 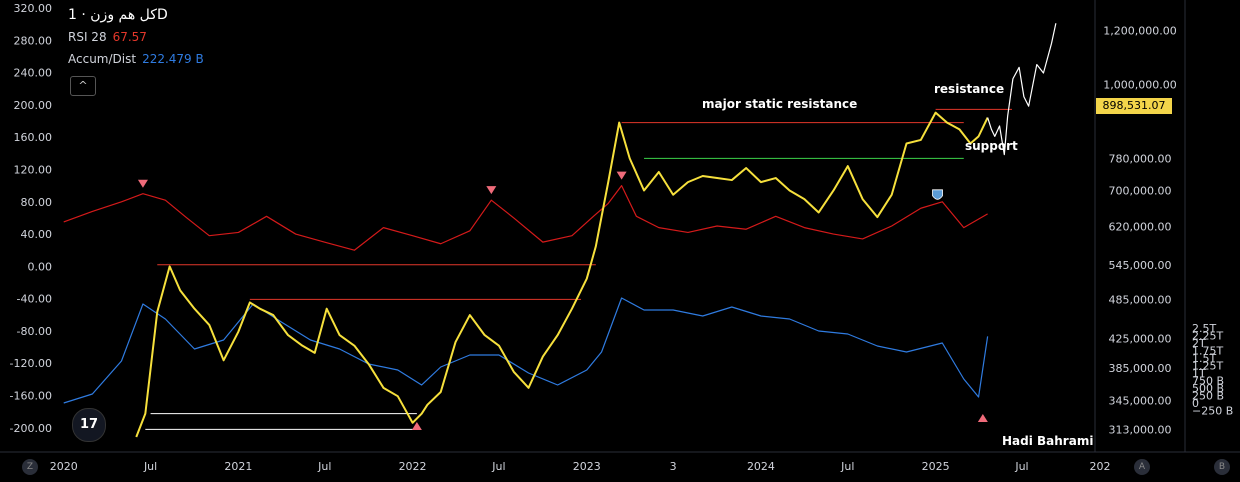 I want to click on collapse-legend-button: ^, so click(x=83, y=86).